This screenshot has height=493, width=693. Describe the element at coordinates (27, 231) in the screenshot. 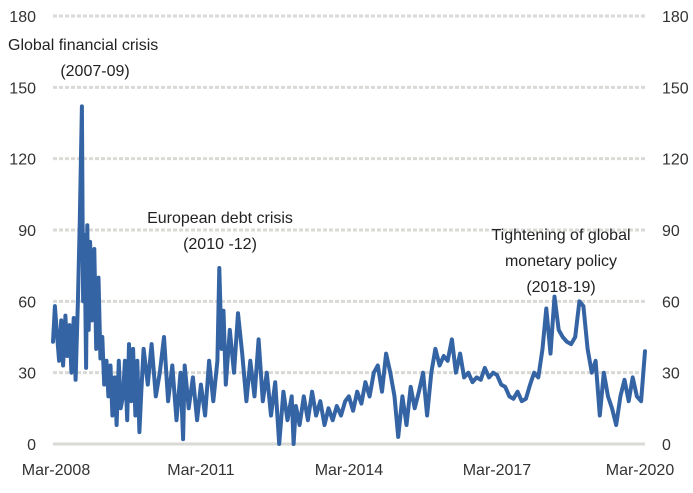

I see `y-tick-label-left: 90` at that location.